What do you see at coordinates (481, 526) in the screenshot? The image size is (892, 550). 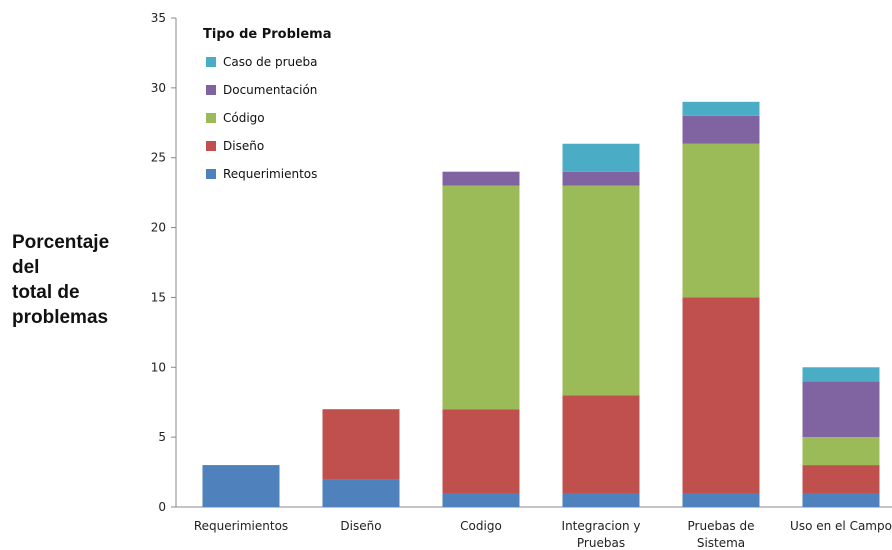 I see `x-category-label: Codigo` at bounding box center [481, 526].